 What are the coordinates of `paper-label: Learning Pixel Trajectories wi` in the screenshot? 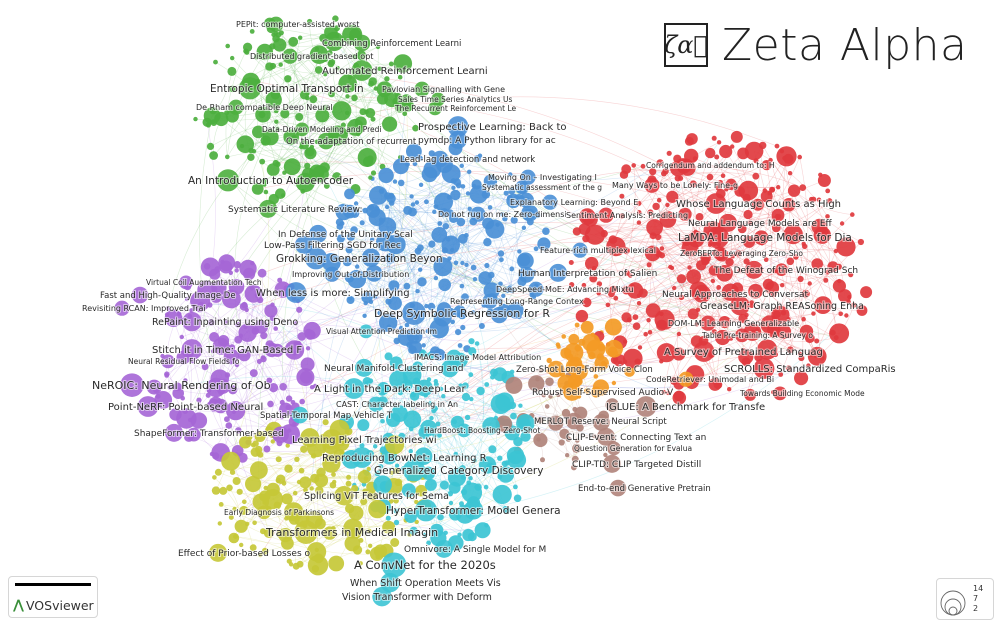 It's located at (364, 440).